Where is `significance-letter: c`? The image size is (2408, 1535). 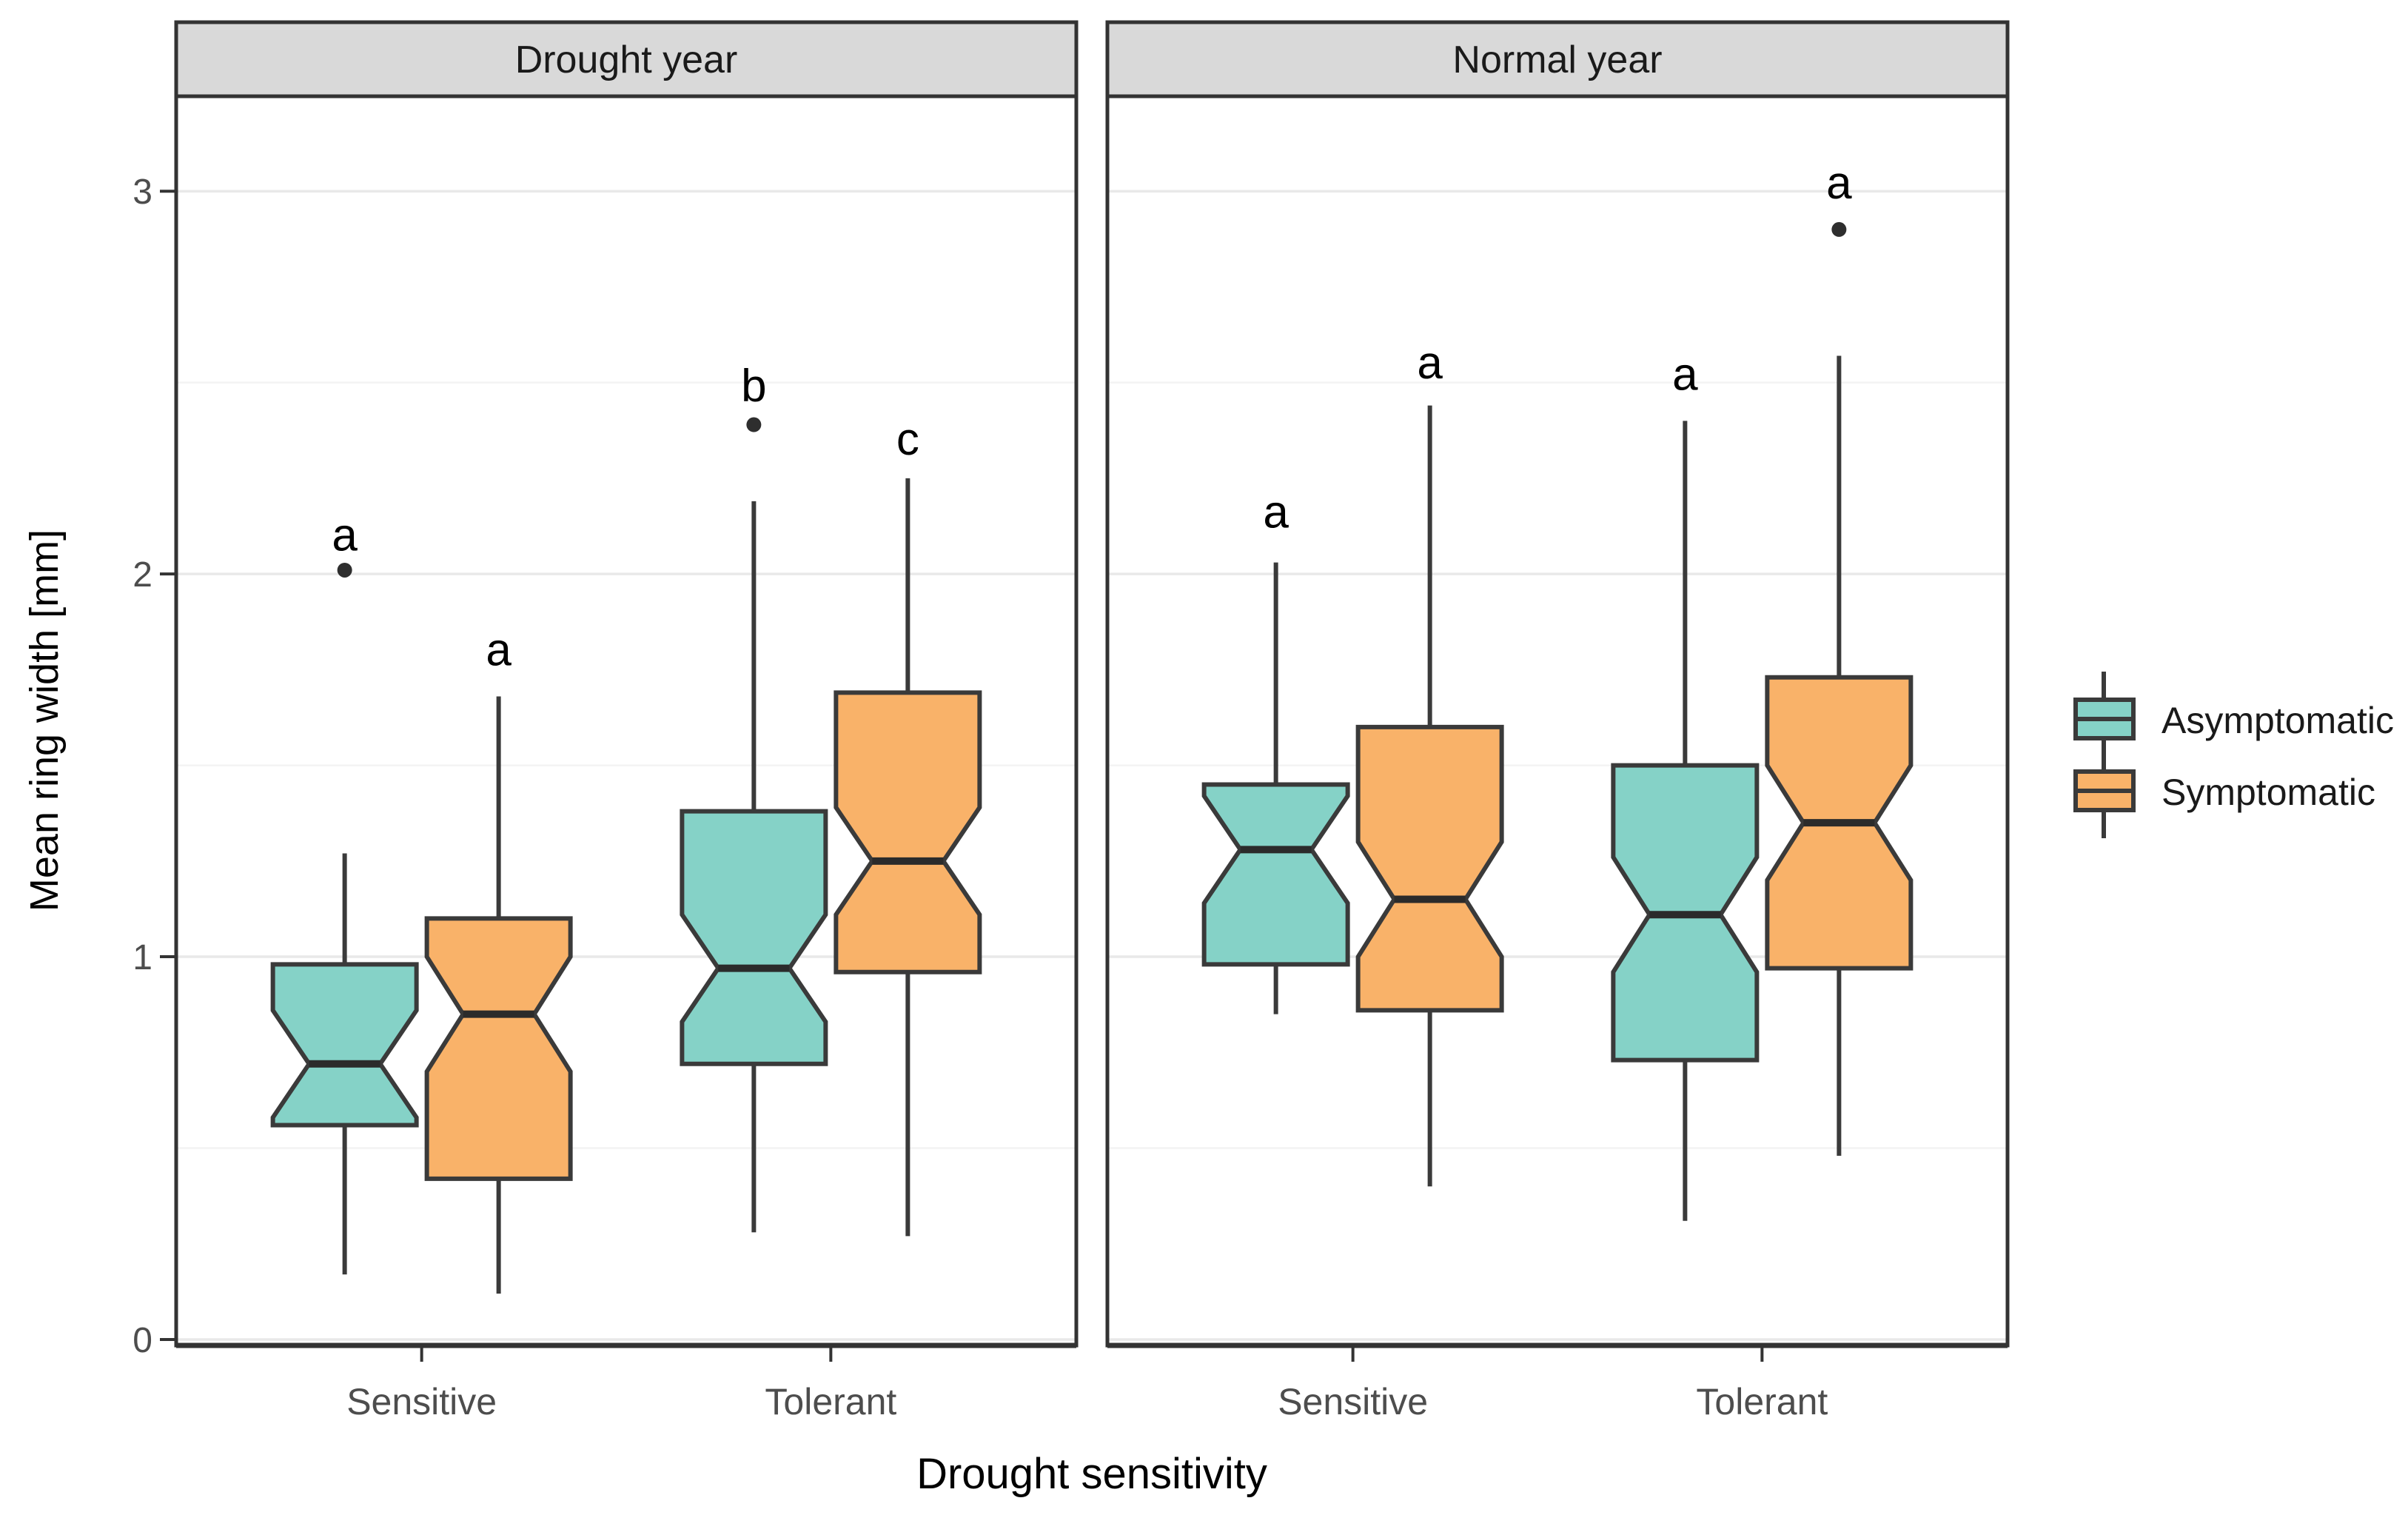 significance-letter: c is located at coordinates (907, 439).